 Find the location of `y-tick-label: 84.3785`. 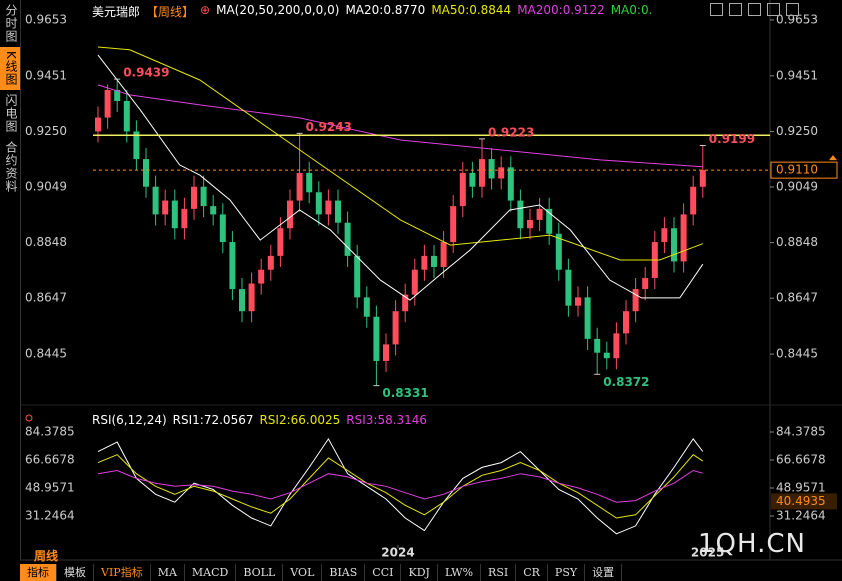

y-tick-label: 84.3785 is located at coordinates (801, 432).